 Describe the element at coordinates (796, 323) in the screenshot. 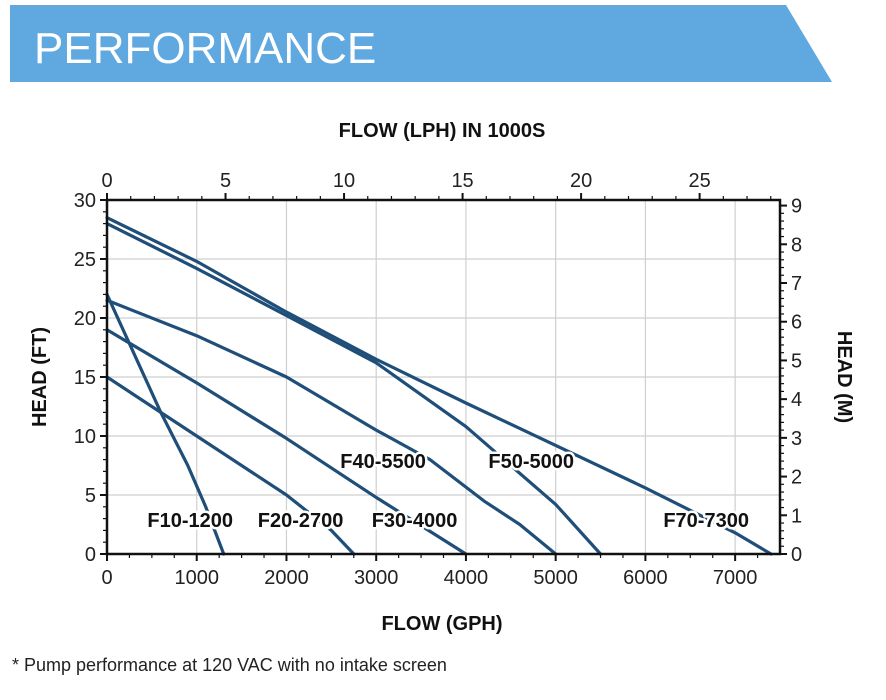

I see `right-tick-label: 6` at that location.